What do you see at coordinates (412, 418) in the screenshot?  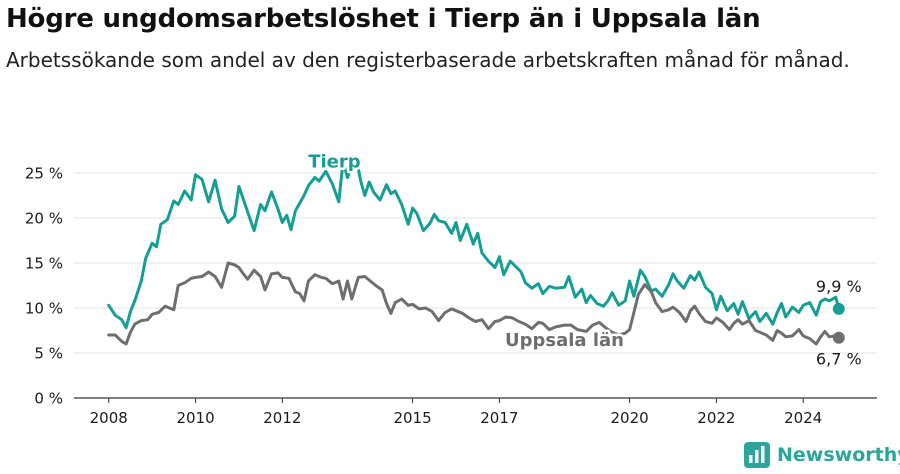 I see `x-tick-label: 2015` at bounding box center [412, 418].